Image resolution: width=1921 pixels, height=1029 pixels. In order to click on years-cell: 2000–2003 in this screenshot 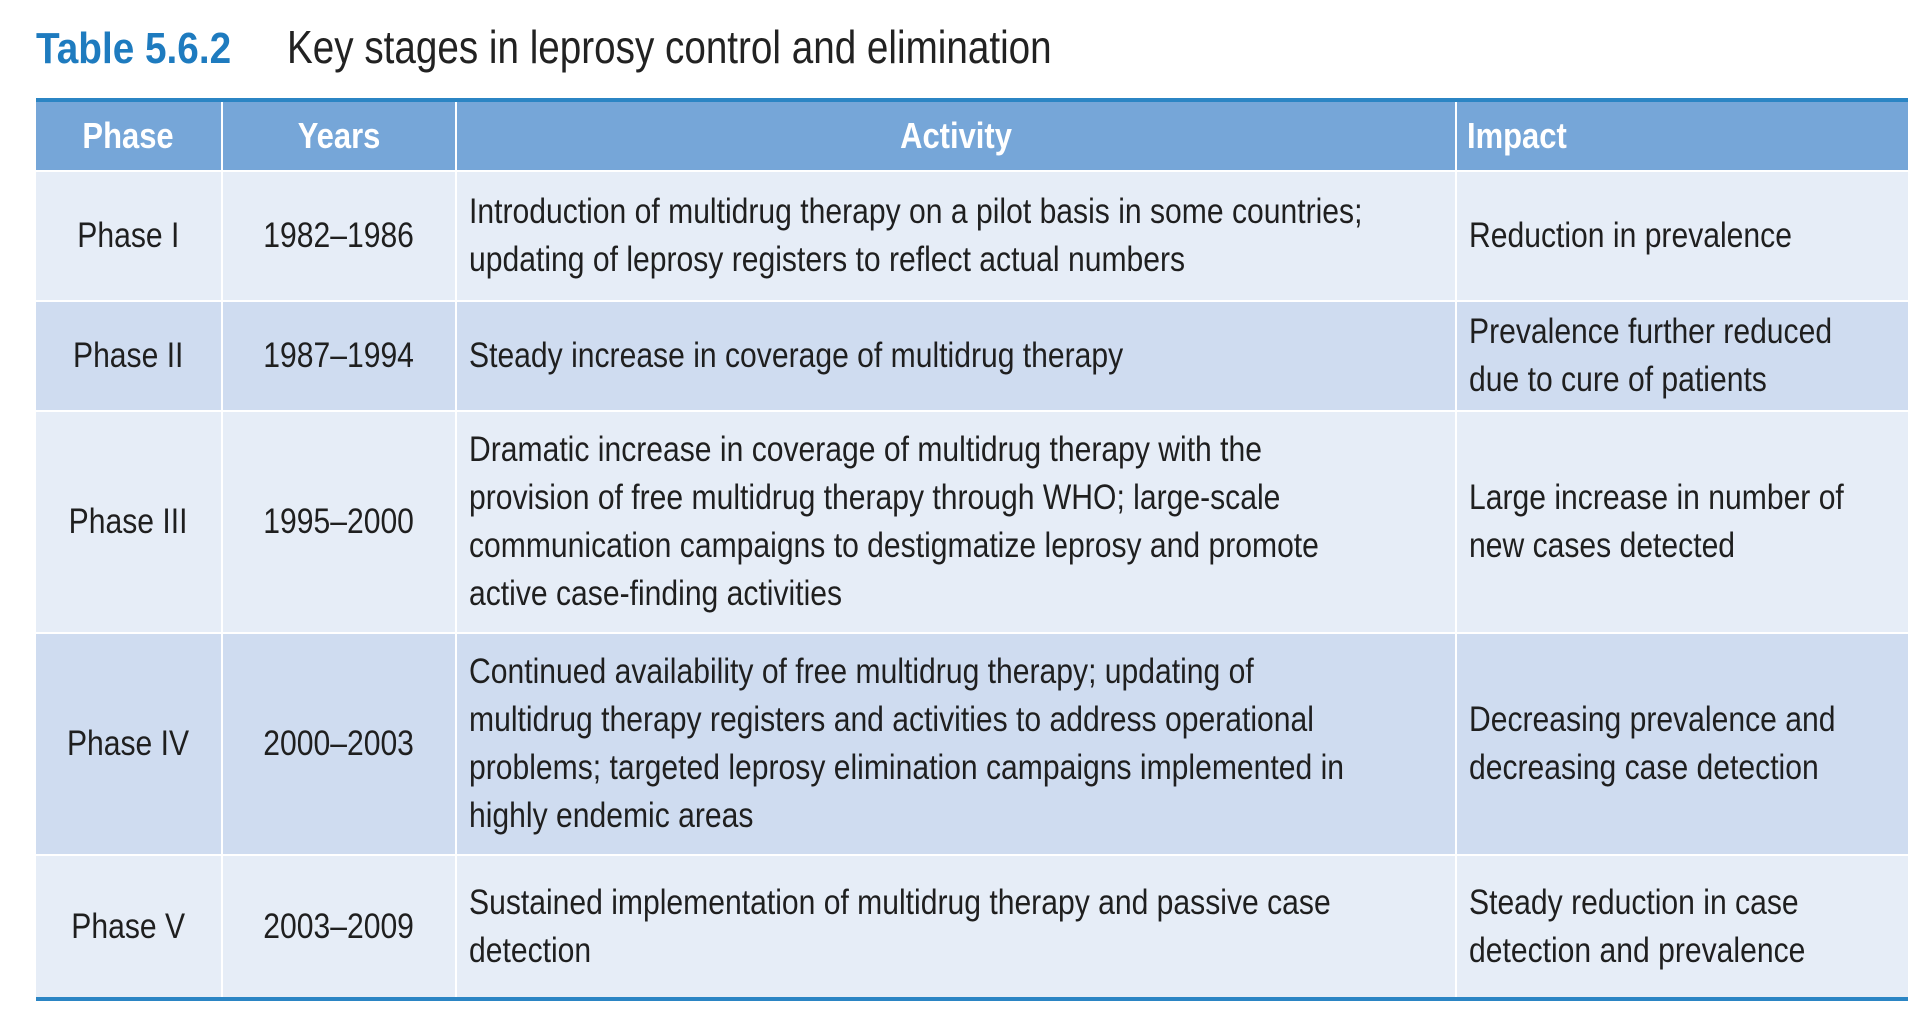, I will do `click(339, 744)`.